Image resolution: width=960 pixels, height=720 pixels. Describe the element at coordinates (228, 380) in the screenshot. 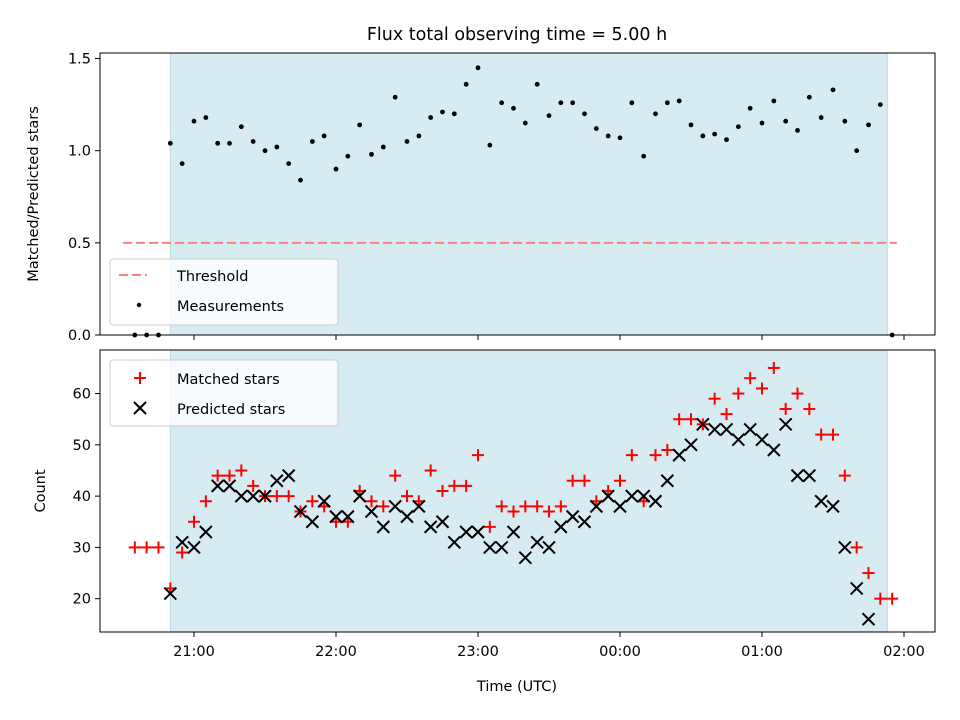

I see `matched-legend-label: Matched stars` at that location.